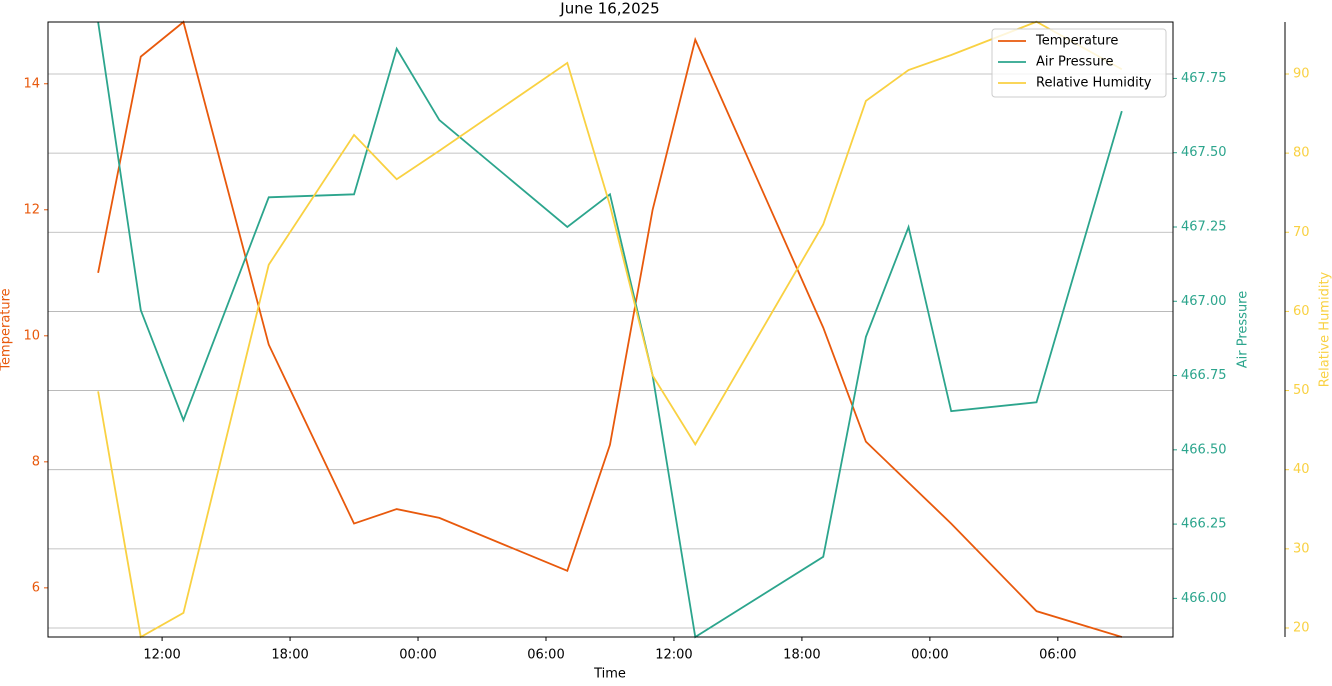  What do you see at coordinates (1075, 62) in the screenshot?
I see `legend-label: Air Pressure` at bounding box center [1075, 62].